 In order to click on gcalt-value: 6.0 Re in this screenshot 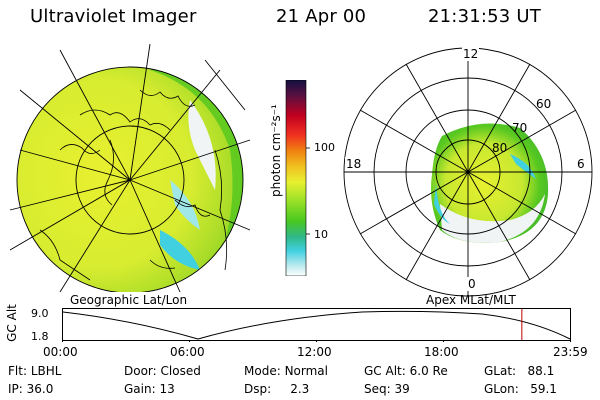, I will do `click(428, 371)`.